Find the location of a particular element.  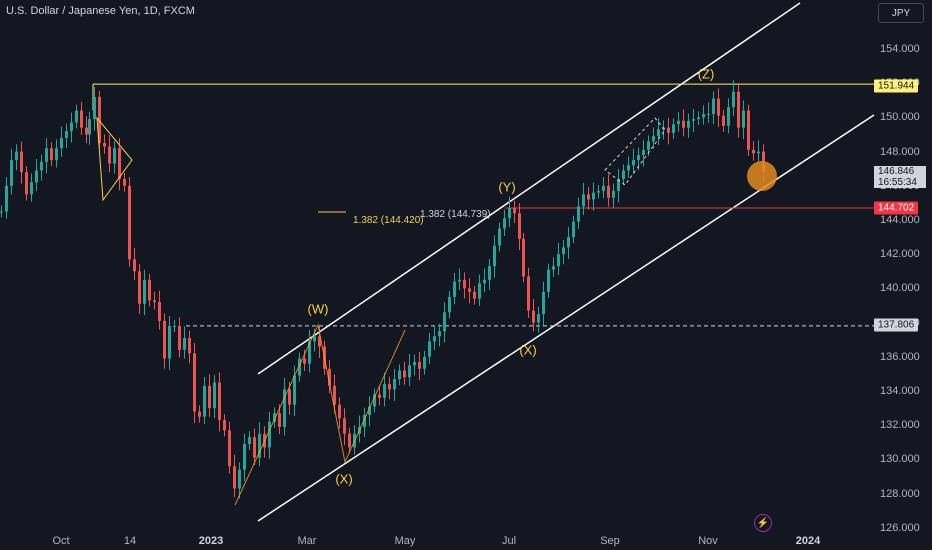

currency-button: JPY is located at coordinates (901, 13).